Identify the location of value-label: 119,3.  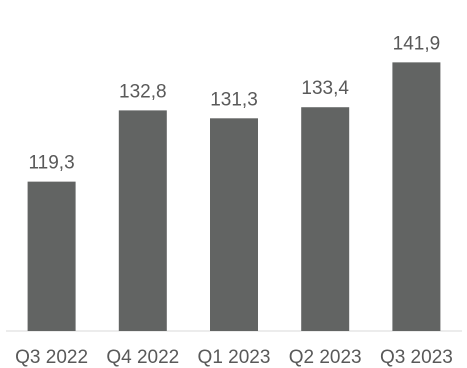
(52, 163).